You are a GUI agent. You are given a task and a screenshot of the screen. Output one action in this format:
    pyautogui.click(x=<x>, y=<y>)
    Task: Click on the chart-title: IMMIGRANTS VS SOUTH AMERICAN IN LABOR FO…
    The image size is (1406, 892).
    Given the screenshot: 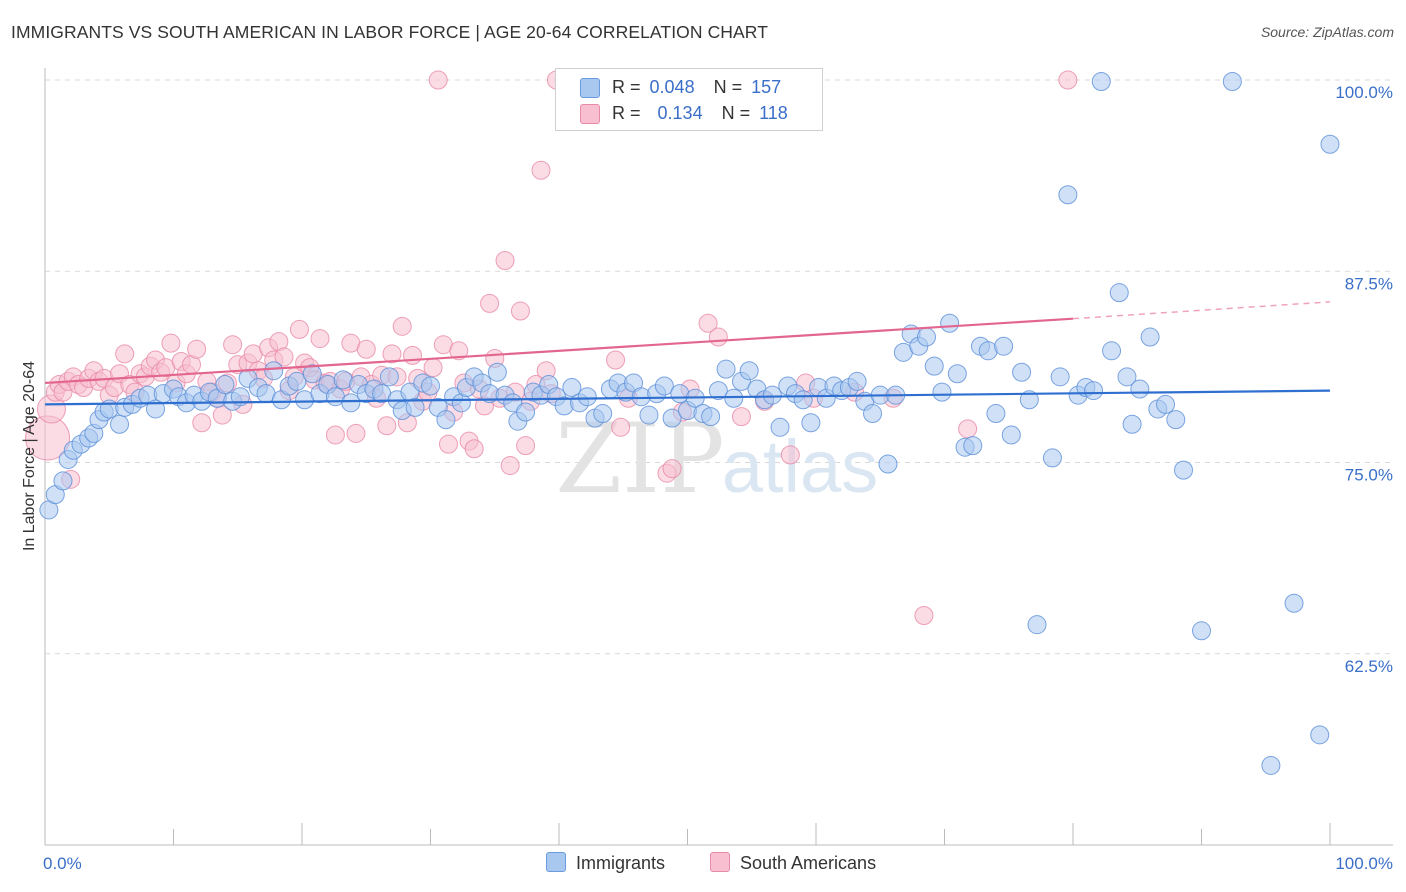 What is the action you would take?
    pyautogui.click(x=390, y=32)
    